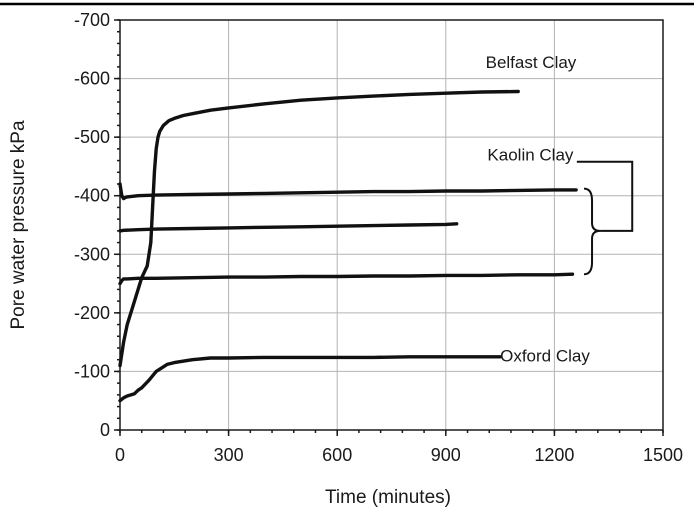 The image size is (694, 520). What do you see at coordinates (560, 209) in the screenshot?
I see `annotations: Belfast Clay Kaolin Clay Oxford Clay` at bounding box center [560, 209].